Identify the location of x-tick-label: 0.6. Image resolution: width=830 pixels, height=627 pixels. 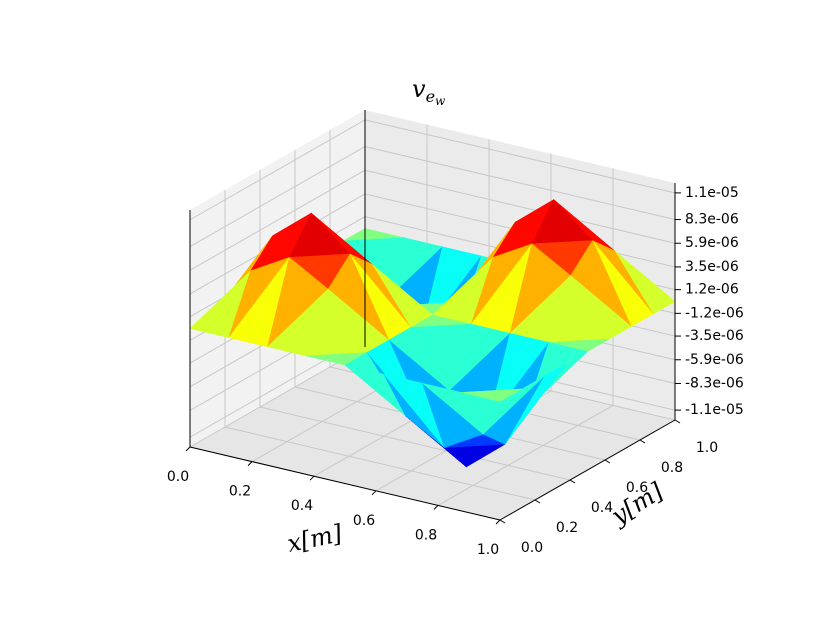
(364, 521).